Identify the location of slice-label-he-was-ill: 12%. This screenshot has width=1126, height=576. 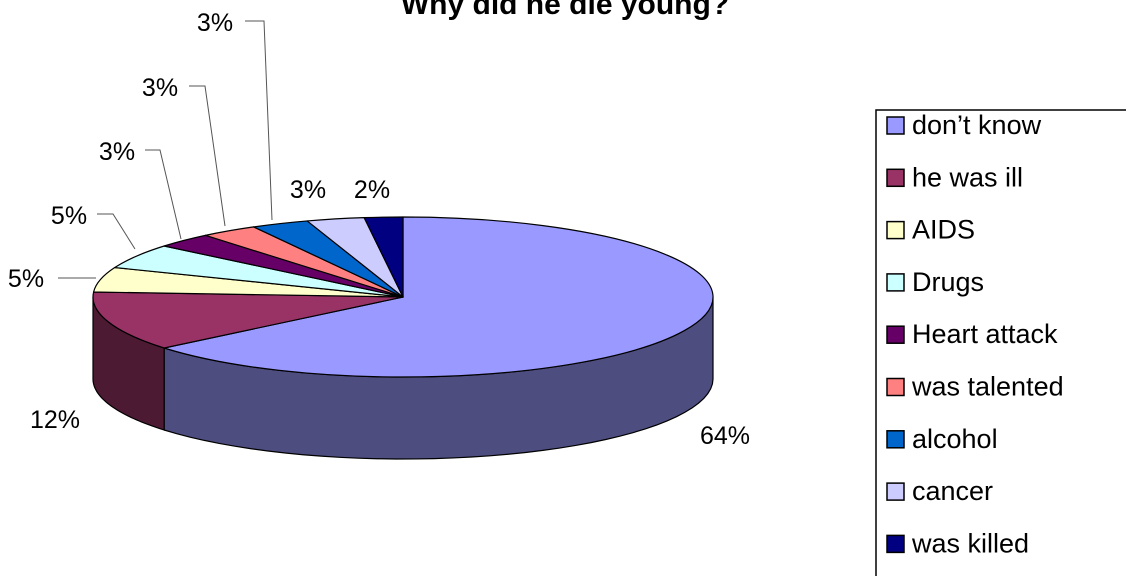
(55, 420).